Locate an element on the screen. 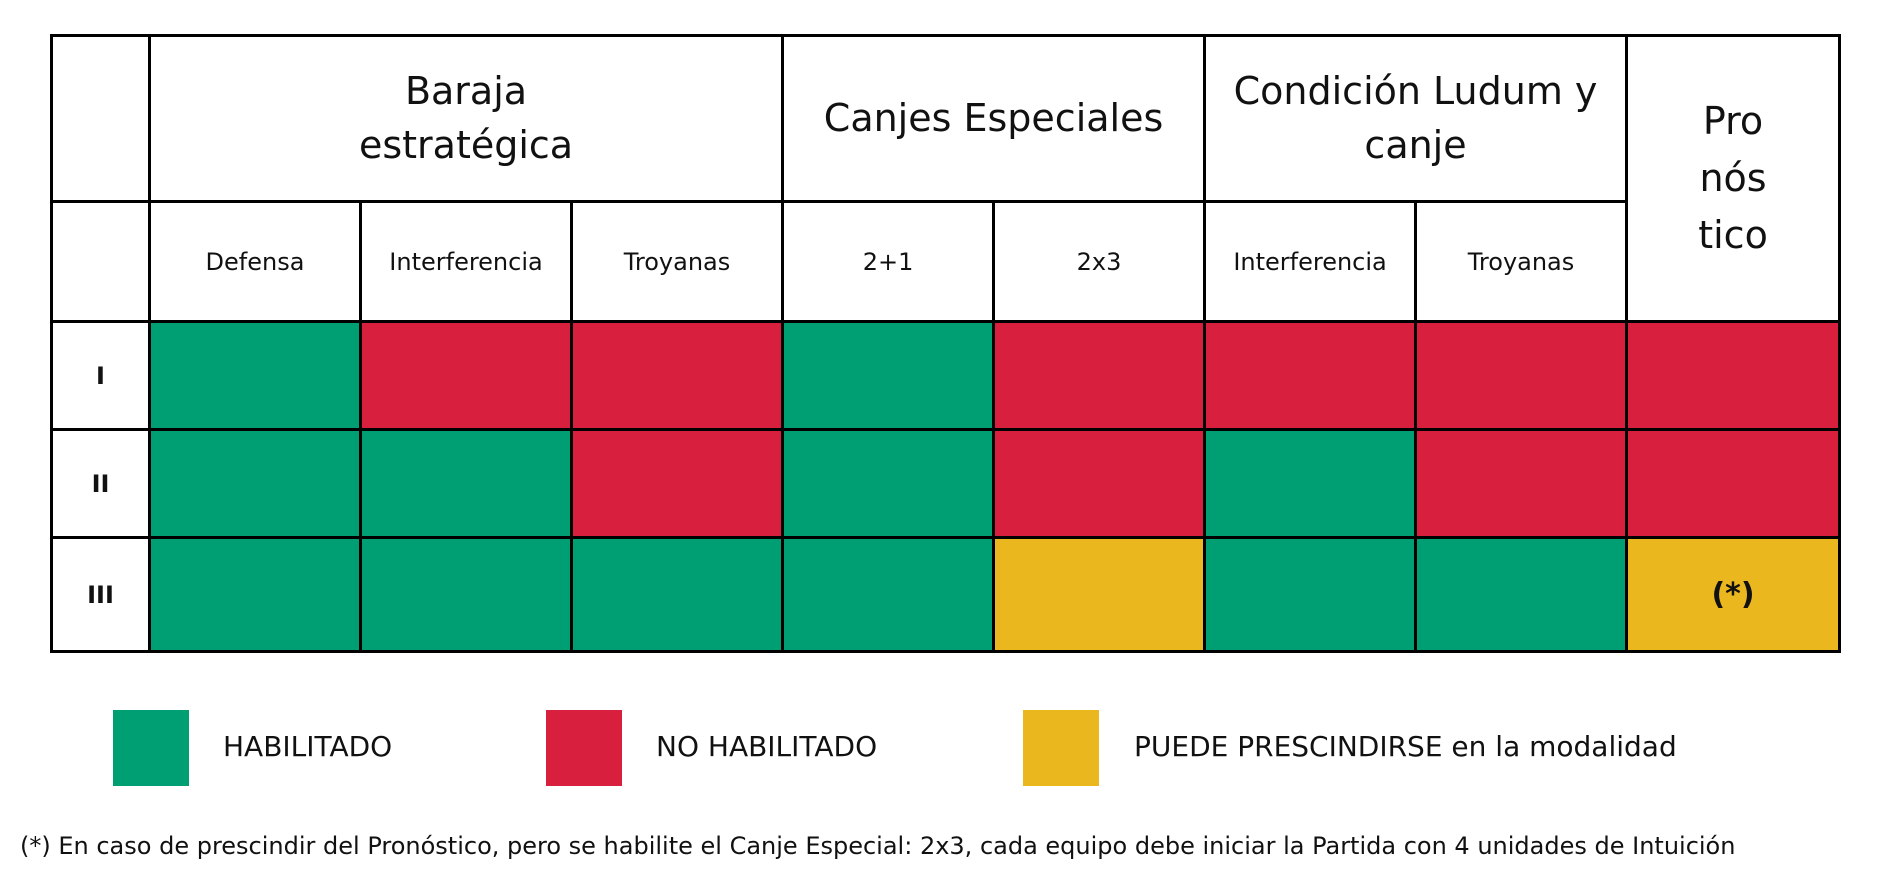 Image resolution: width=1885 pixels, height=879 pixels. group-header-condicion: Condición Ludum y canje is located at coordinates (1416, 118).